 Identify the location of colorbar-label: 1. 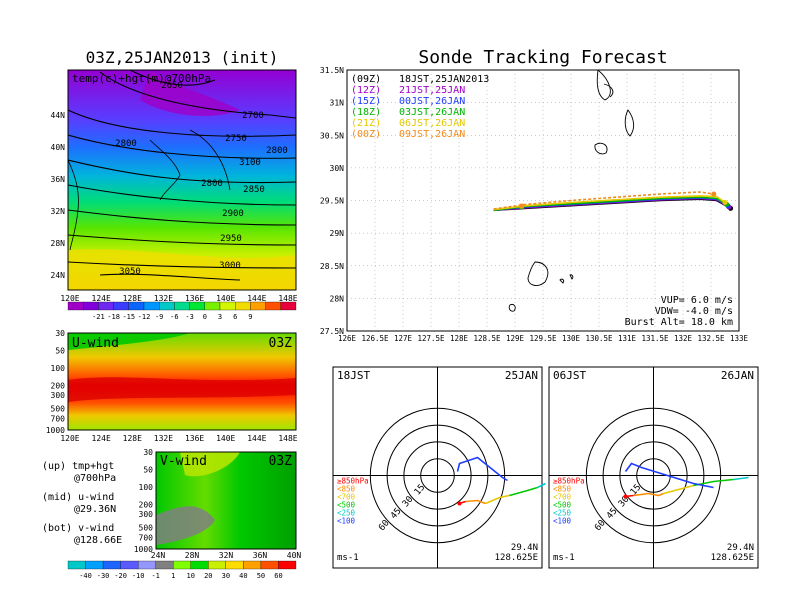
(173, 576).